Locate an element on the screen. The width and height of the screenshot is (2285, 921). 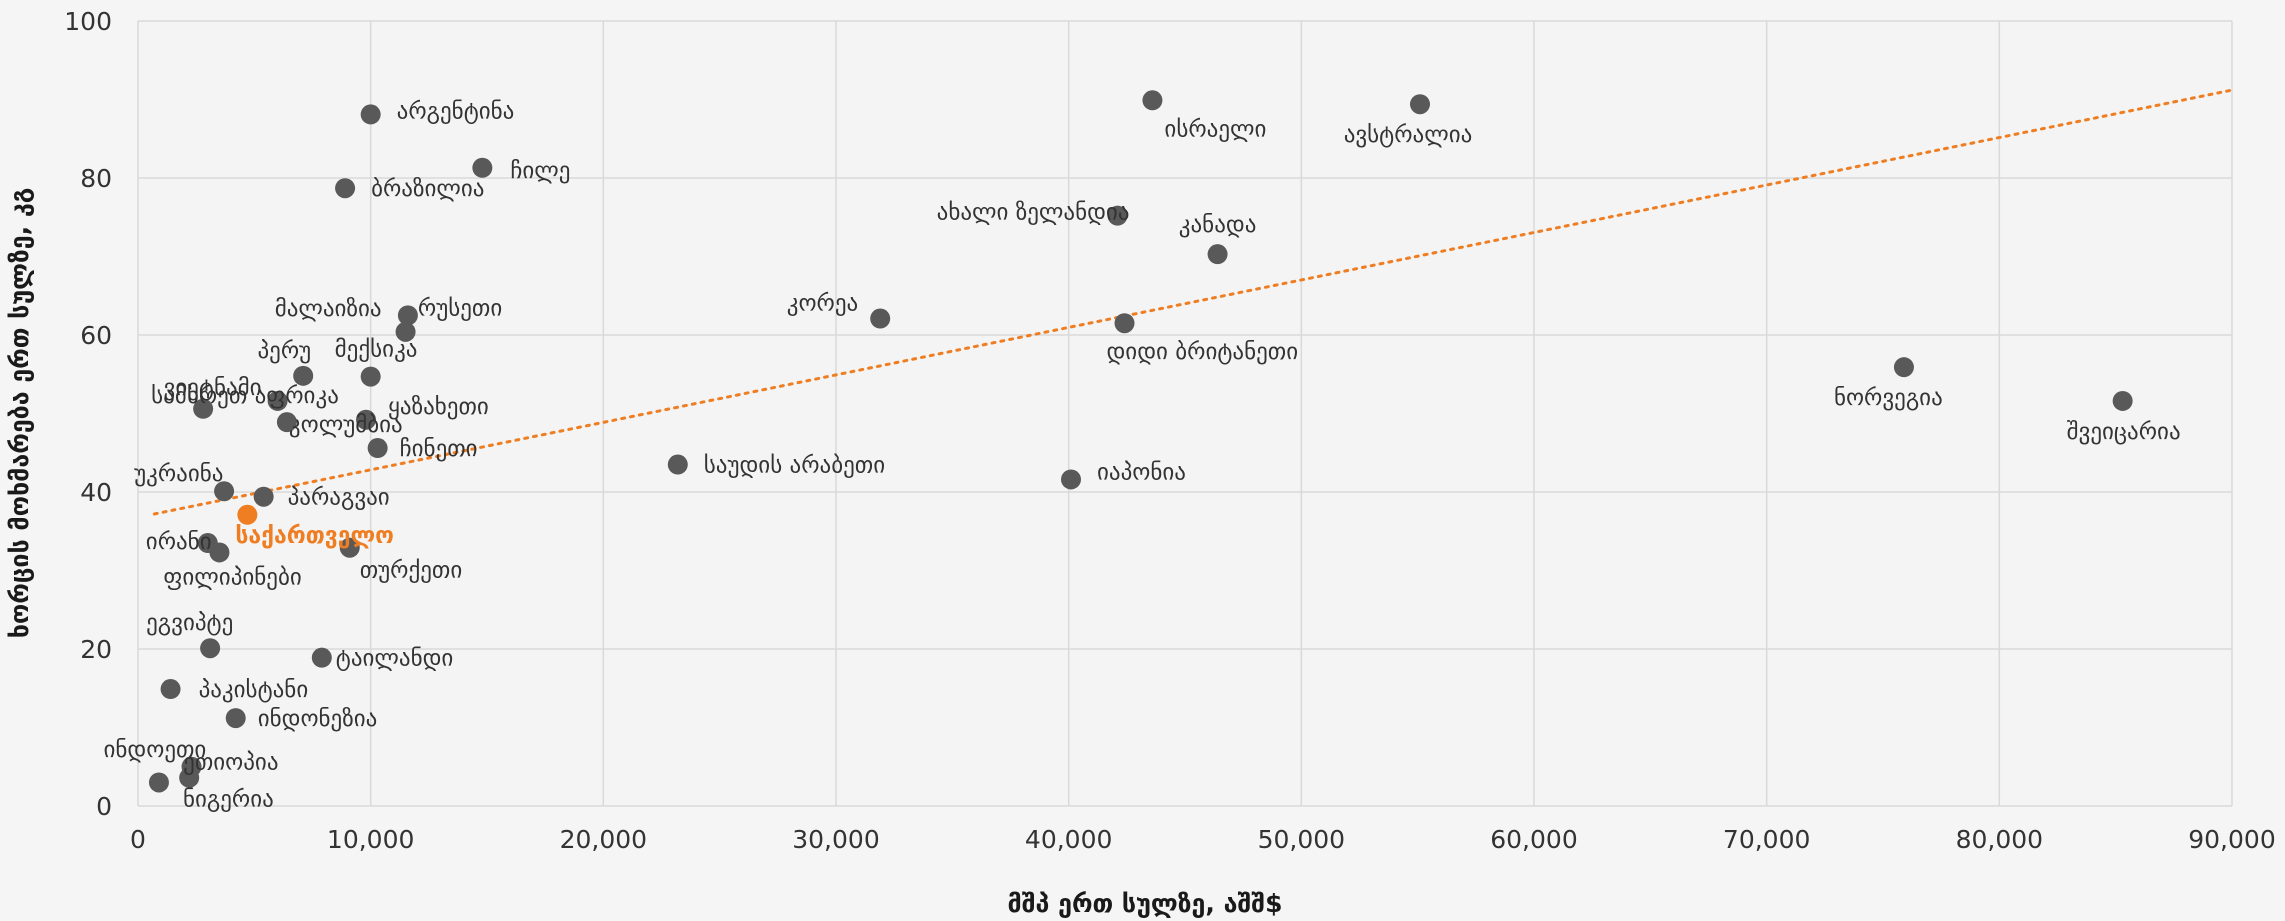
data-label: პერუ is located at coordinates (285, 351).